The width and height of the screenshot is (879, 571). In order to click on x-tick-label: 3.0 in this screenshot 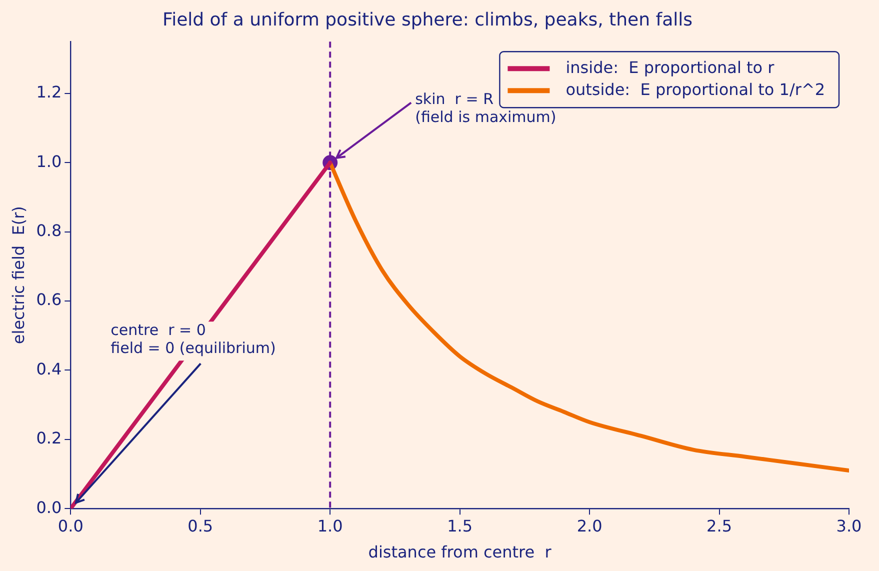, I will do `click(849, 526)`.